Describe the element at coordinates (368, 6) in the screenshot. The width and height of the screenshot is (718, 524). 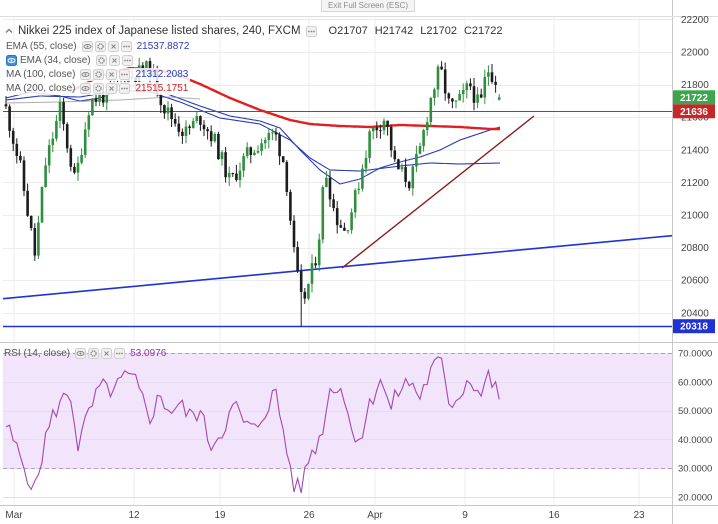
I see `exit-fullscreen-button: Exit Full Screen (ESC)` at that location.